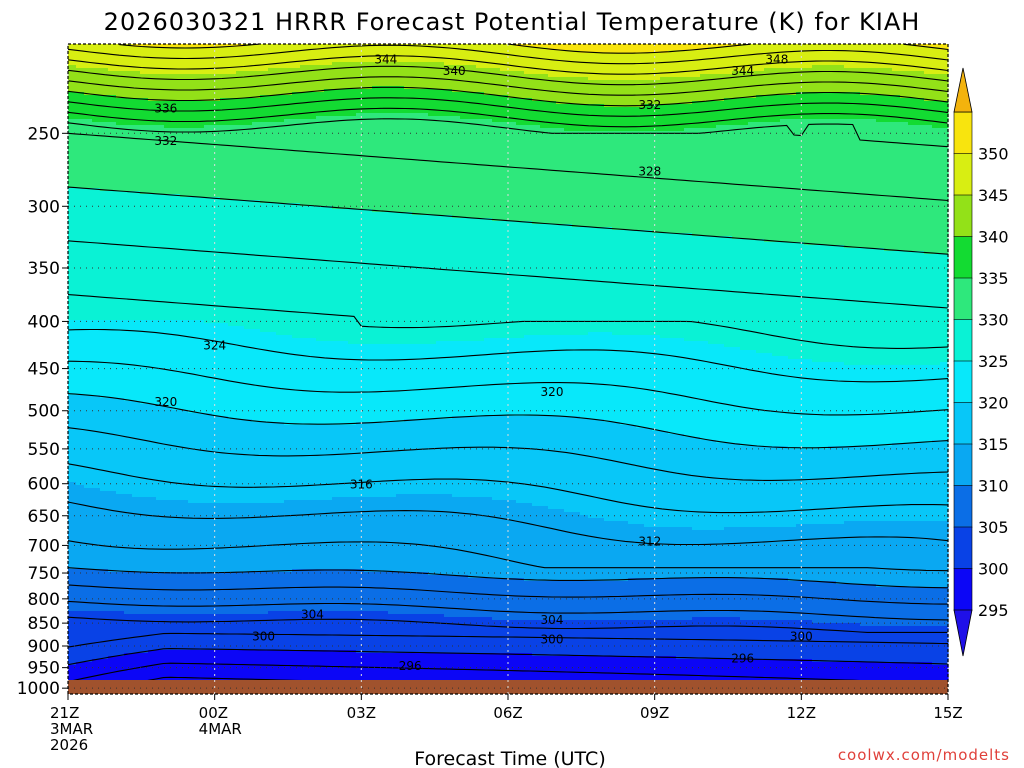 Image resolution: width=1024 pixels, height=768 pixels. I want to click on contour-label: 336, so click(165, 109).